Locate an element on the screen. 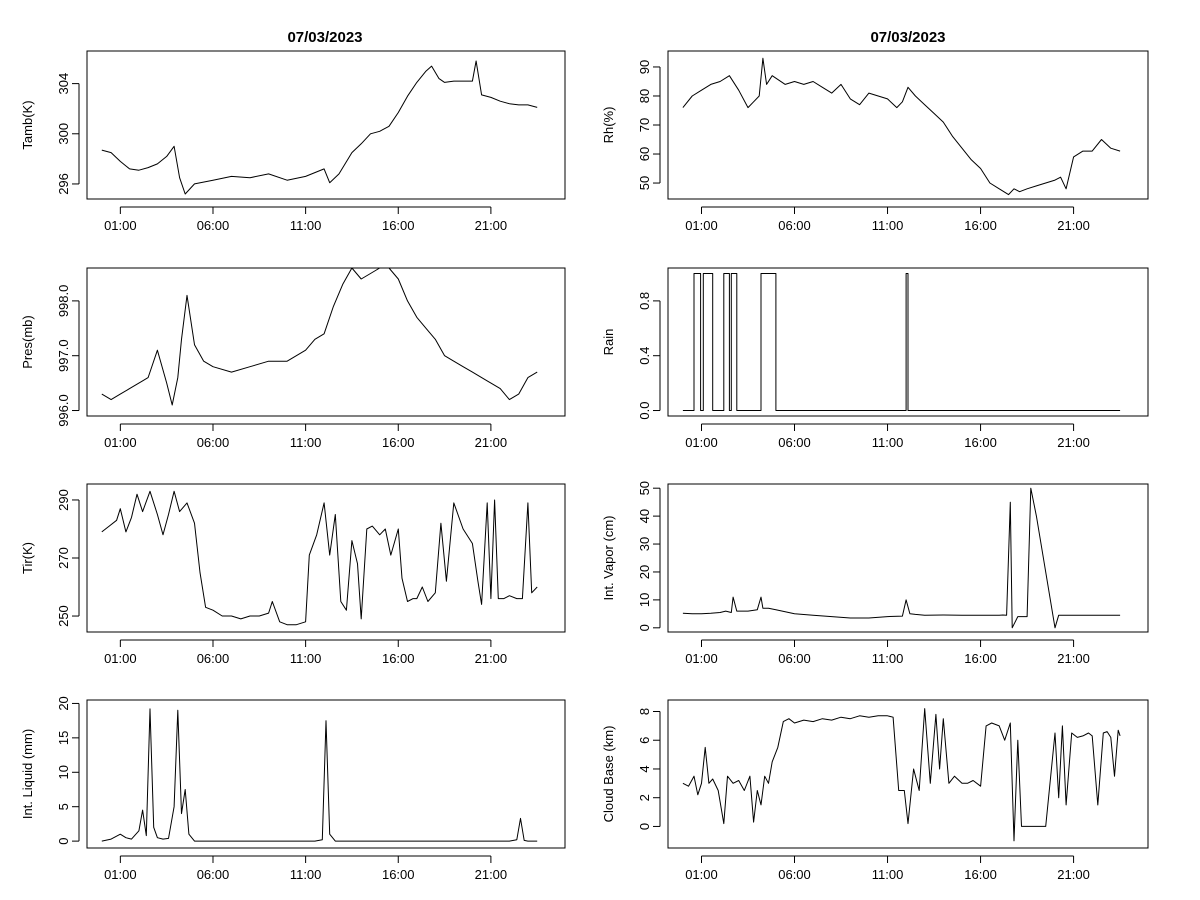 The height and width of the screenshot is (900, 1200). cloudbase-plot-frame is located at coordinates (908, 774).